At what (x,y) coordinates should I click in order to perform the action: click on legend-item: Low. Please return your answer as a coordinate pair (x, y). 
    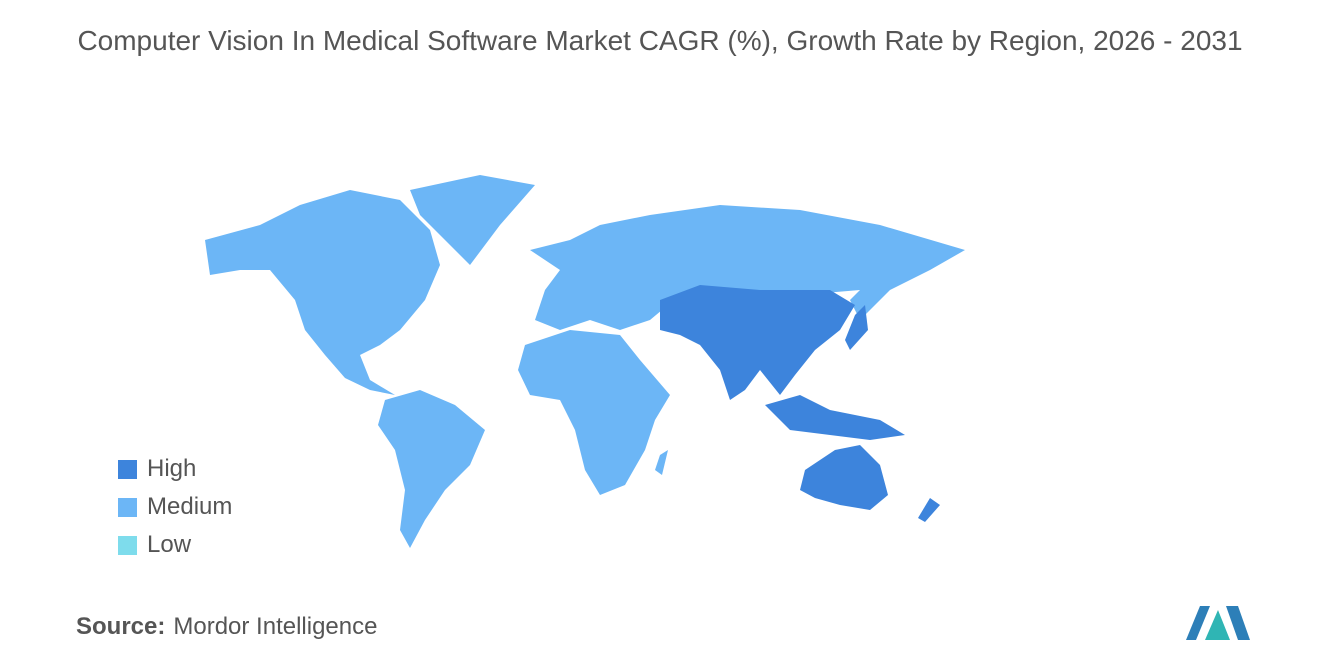
    Looking at the image, I should click on (175, 545).